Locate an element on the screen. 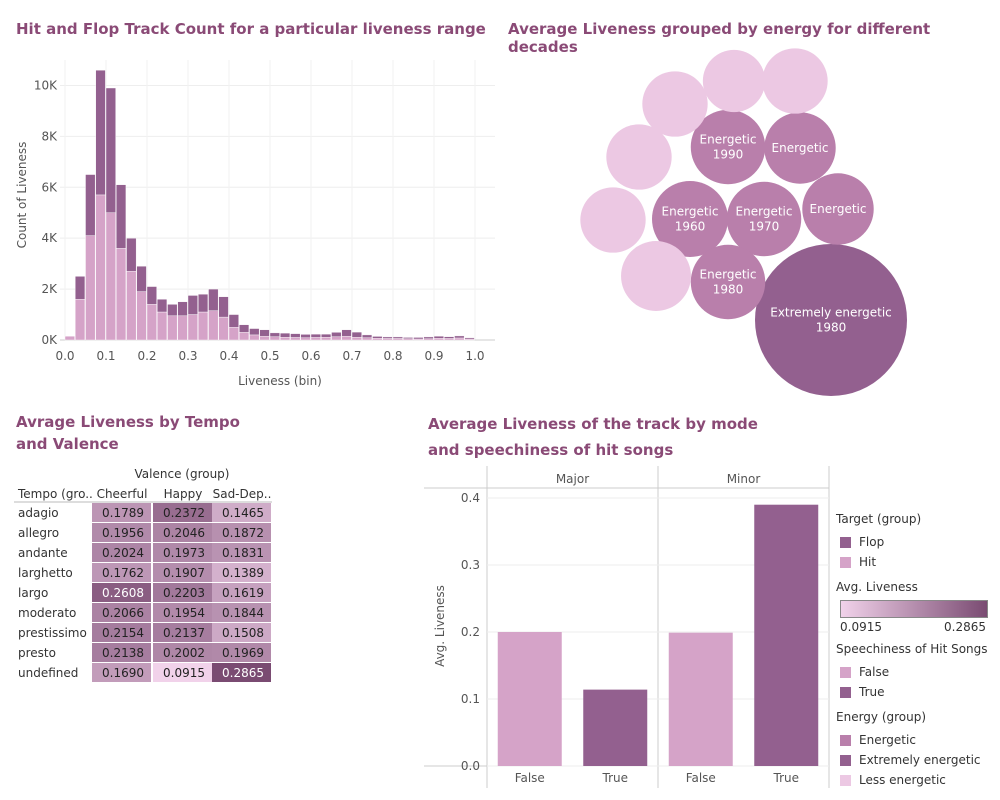 This screenshot has width=1000, height=800. y-tick-label: 0.4 is located at coordinates (470, 498).